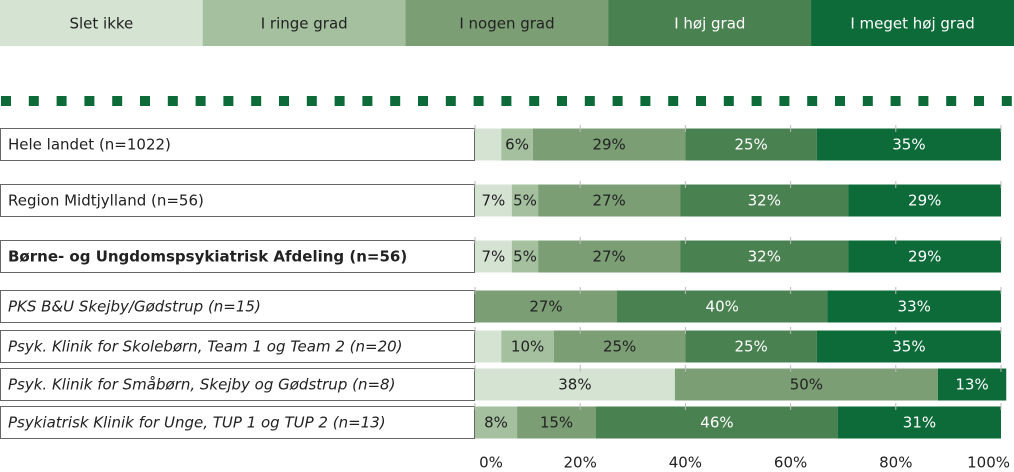 This screenshot has height=472, width=1014. What do you see at coordinates (574, 385) in the screenshot?
I see `value-label: 38%` at bounding box center [574, 385].